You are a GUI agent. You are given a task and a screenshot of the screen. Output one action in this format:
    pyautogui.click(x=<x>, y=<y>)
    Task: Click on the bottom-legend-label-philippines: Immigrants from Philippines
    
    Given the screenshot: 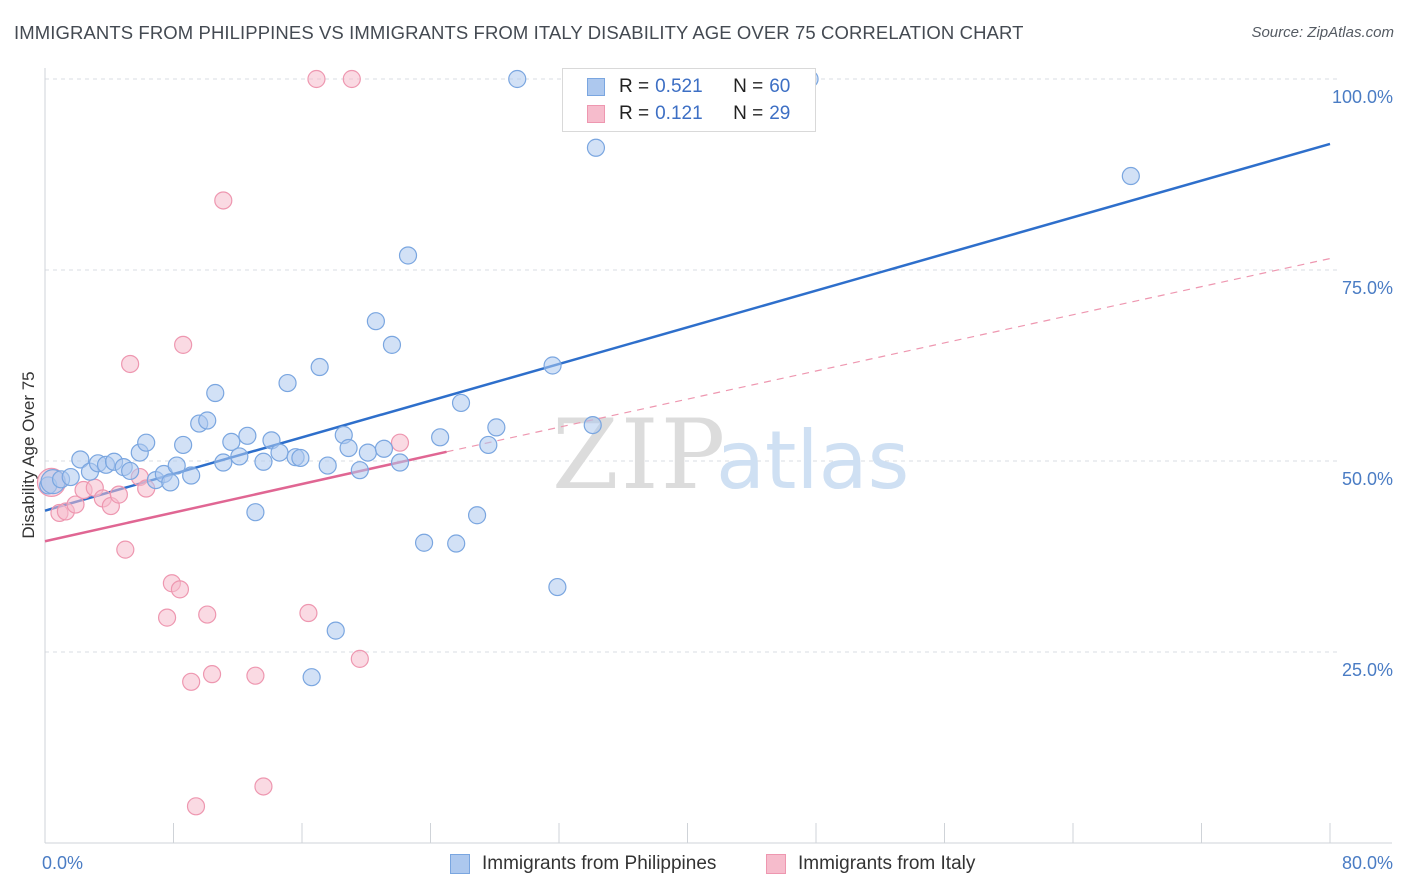 What is the action you would take?
    pyautogui.click(x=599, y=863)
    